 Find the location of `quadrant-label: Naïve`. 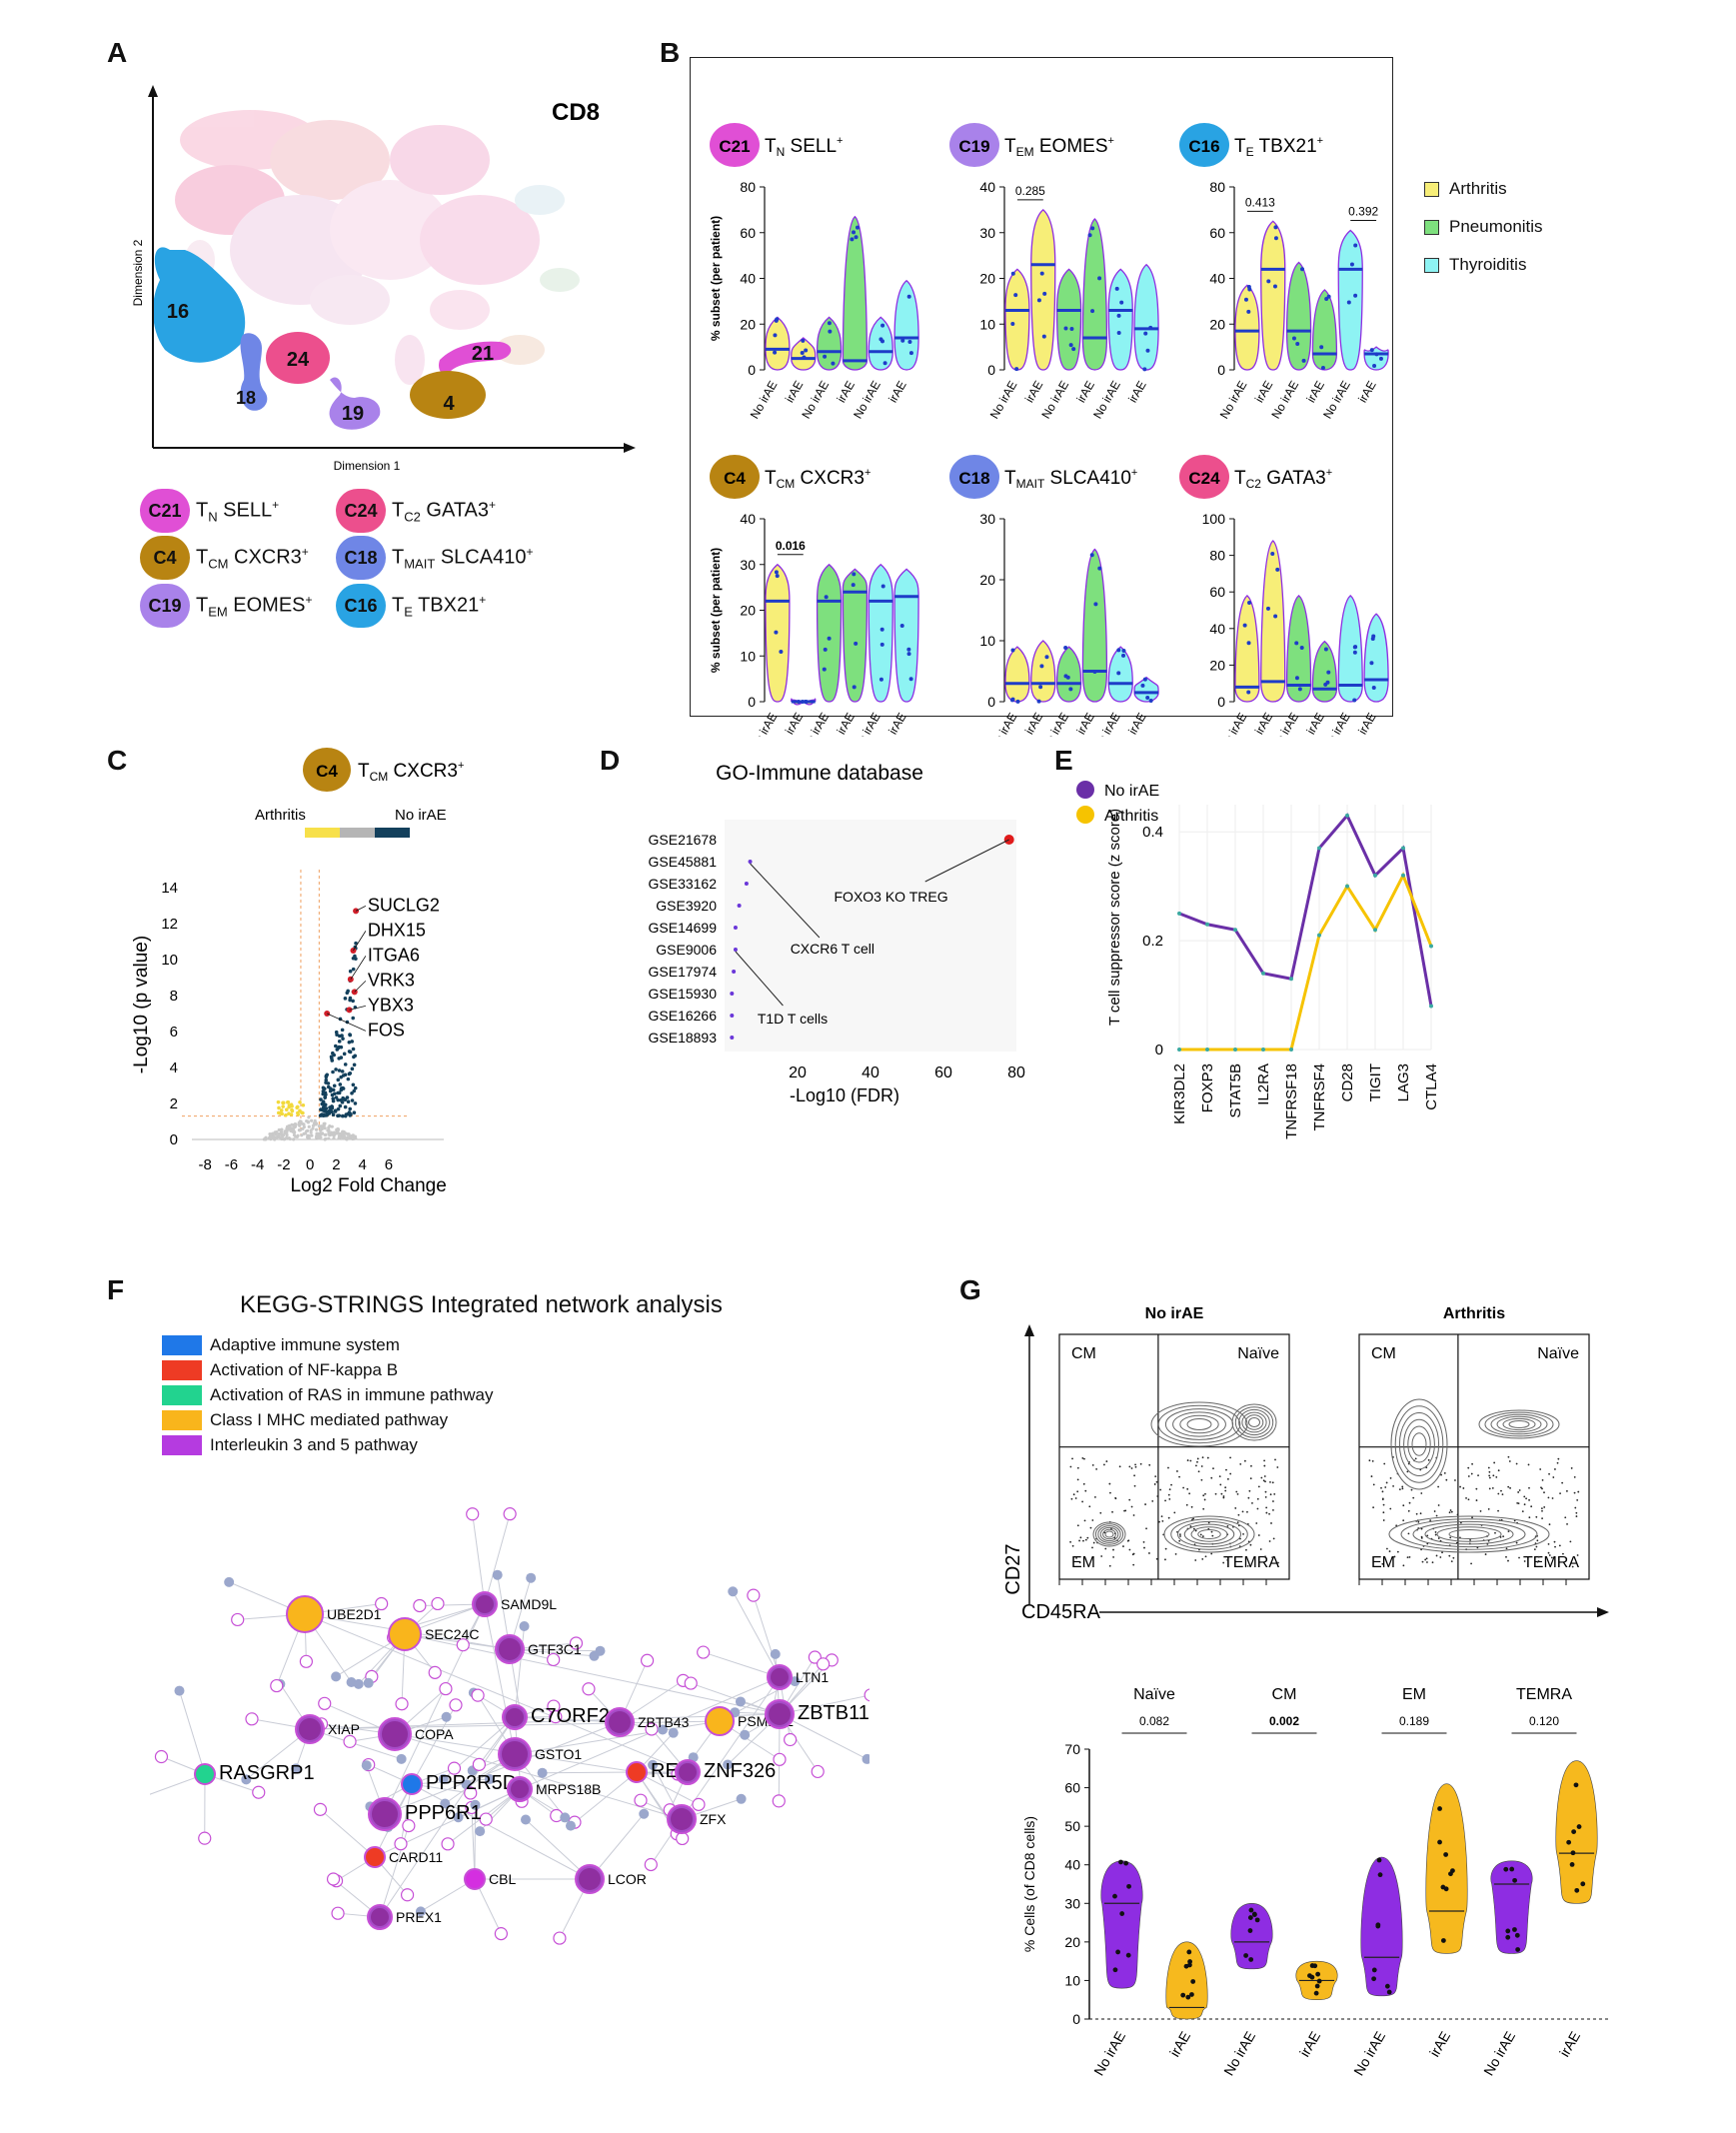

quadrant-label: Naïve is located at coordinates (1558, 1353).